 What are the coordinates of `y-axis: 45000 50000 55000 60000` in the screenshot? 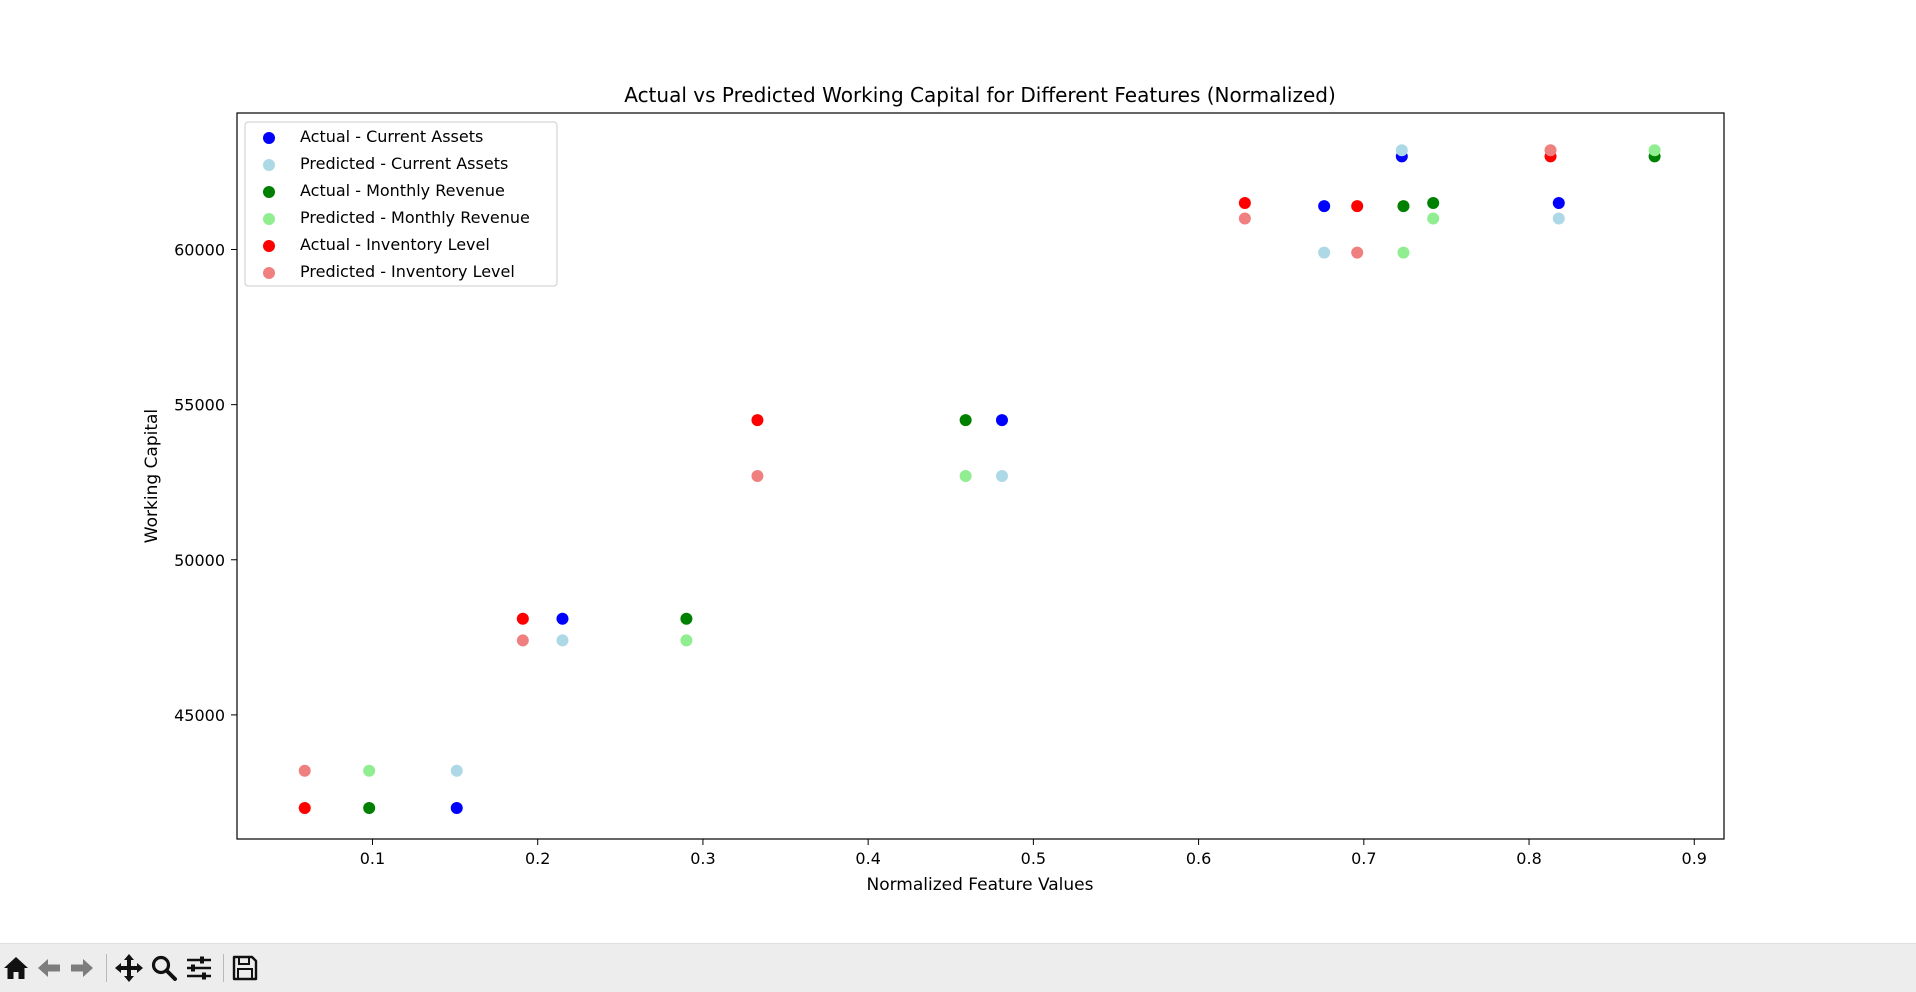 It's located at (205, 483).